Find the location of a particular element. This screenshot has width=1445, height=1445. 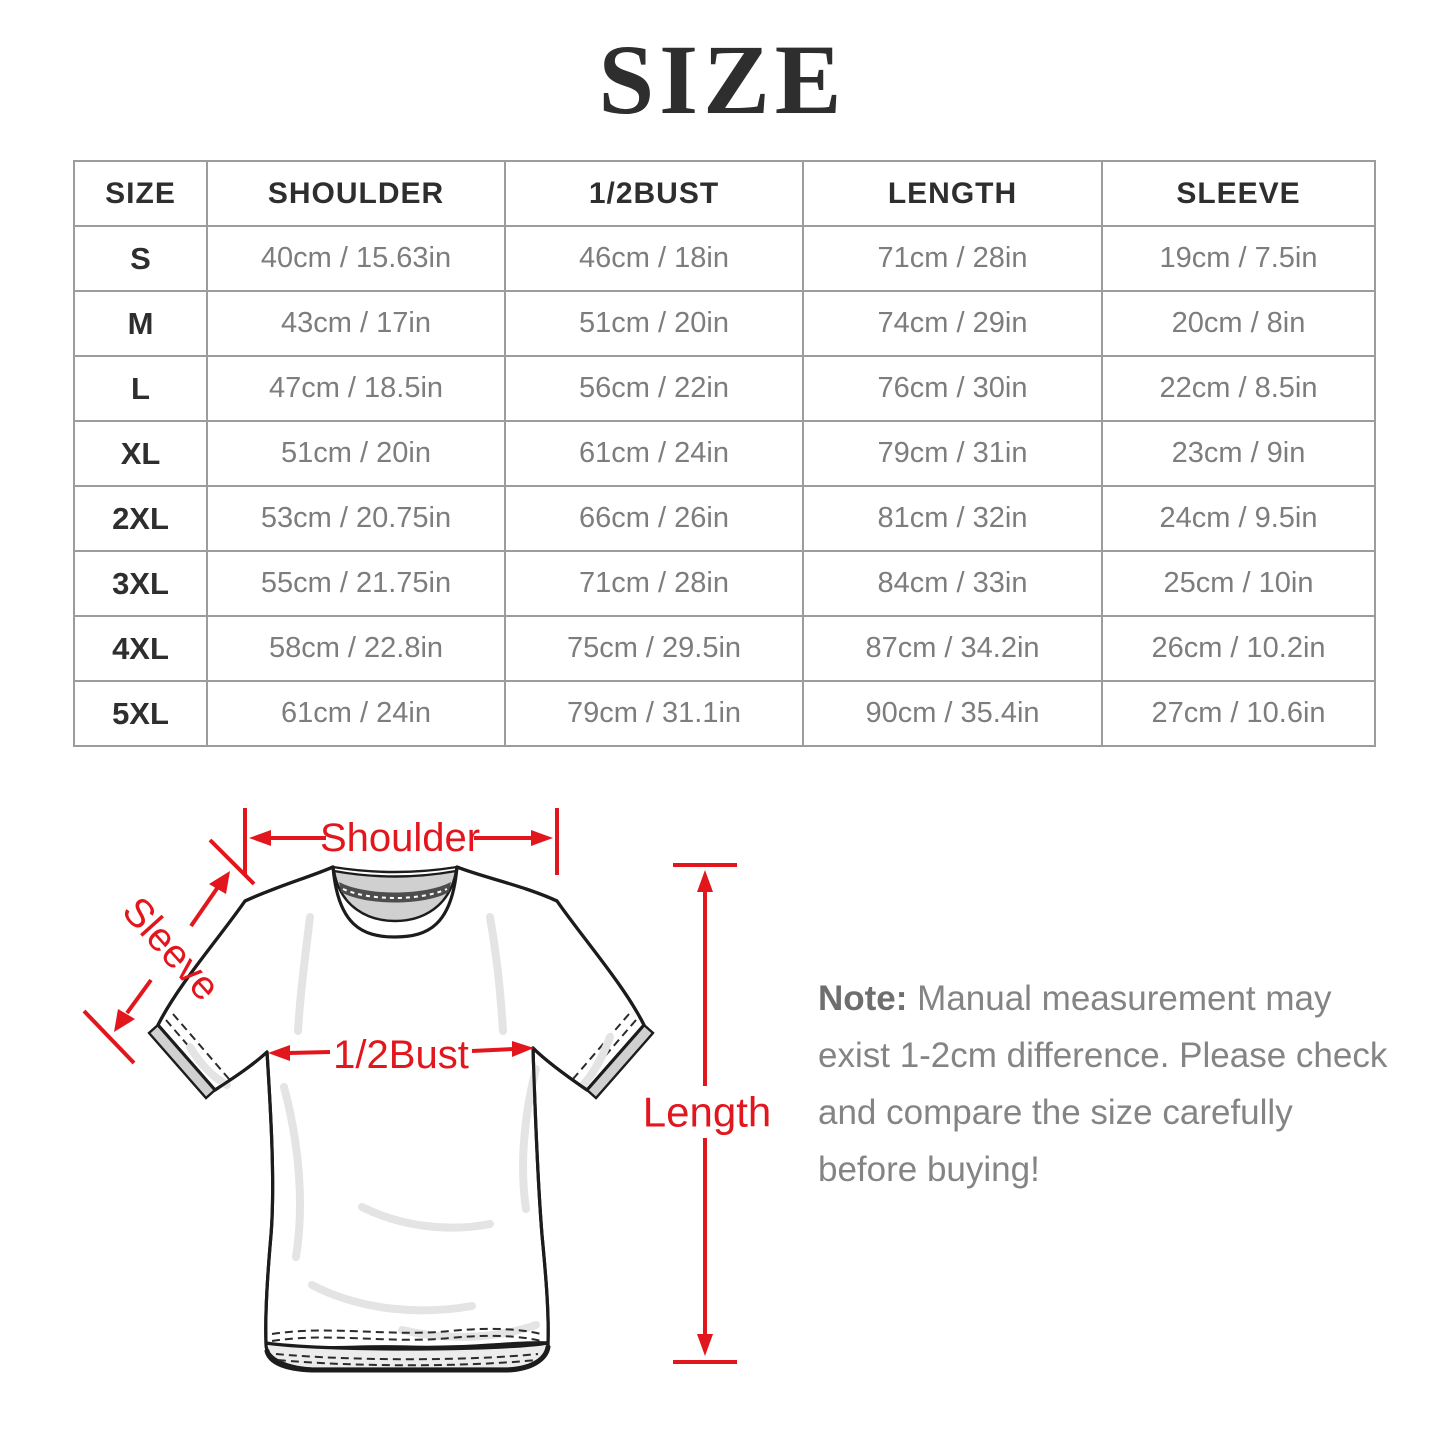

bust-cell: 46cm / 18in is located at coordinates (654, 258).